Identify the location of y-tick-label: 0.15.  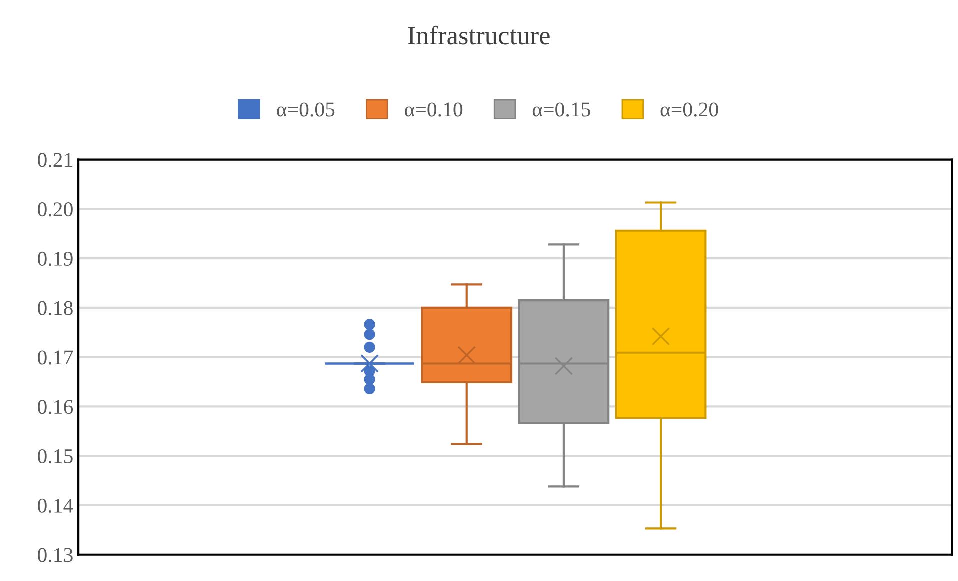
(55, 456).